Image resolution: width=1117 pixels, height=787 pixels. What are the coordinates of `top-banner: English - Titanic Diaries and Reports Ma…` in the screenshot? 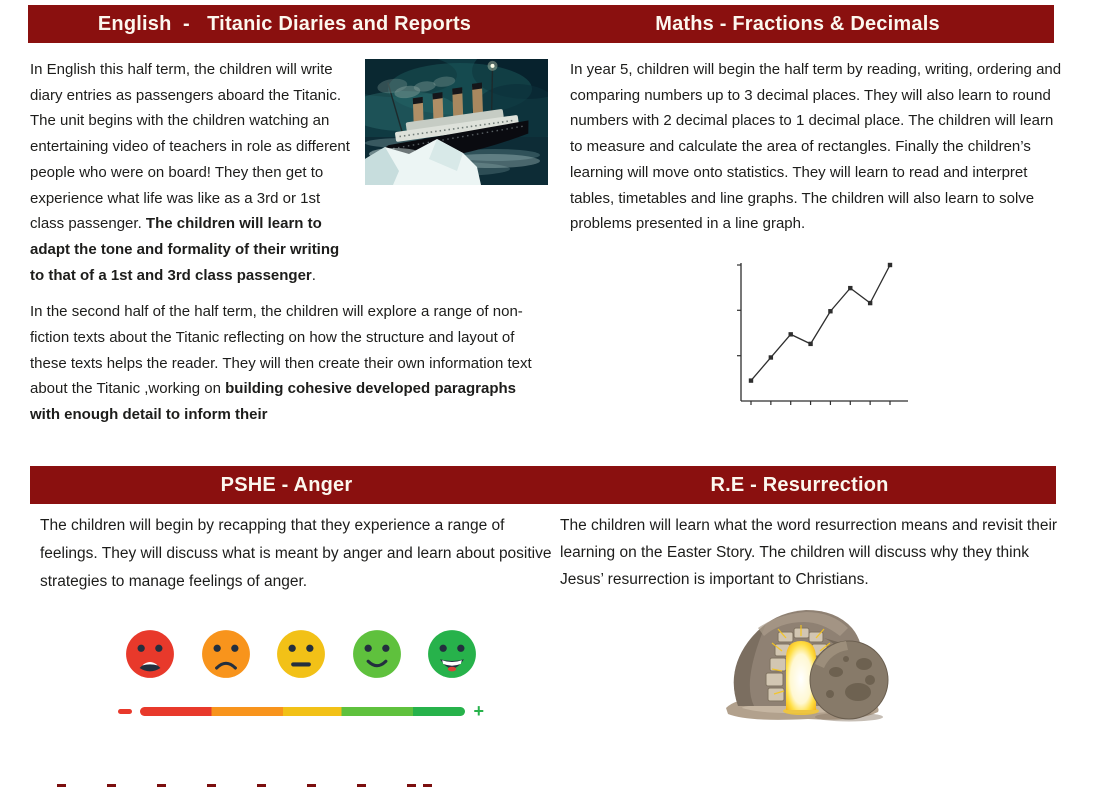 It's located at (541, 24).